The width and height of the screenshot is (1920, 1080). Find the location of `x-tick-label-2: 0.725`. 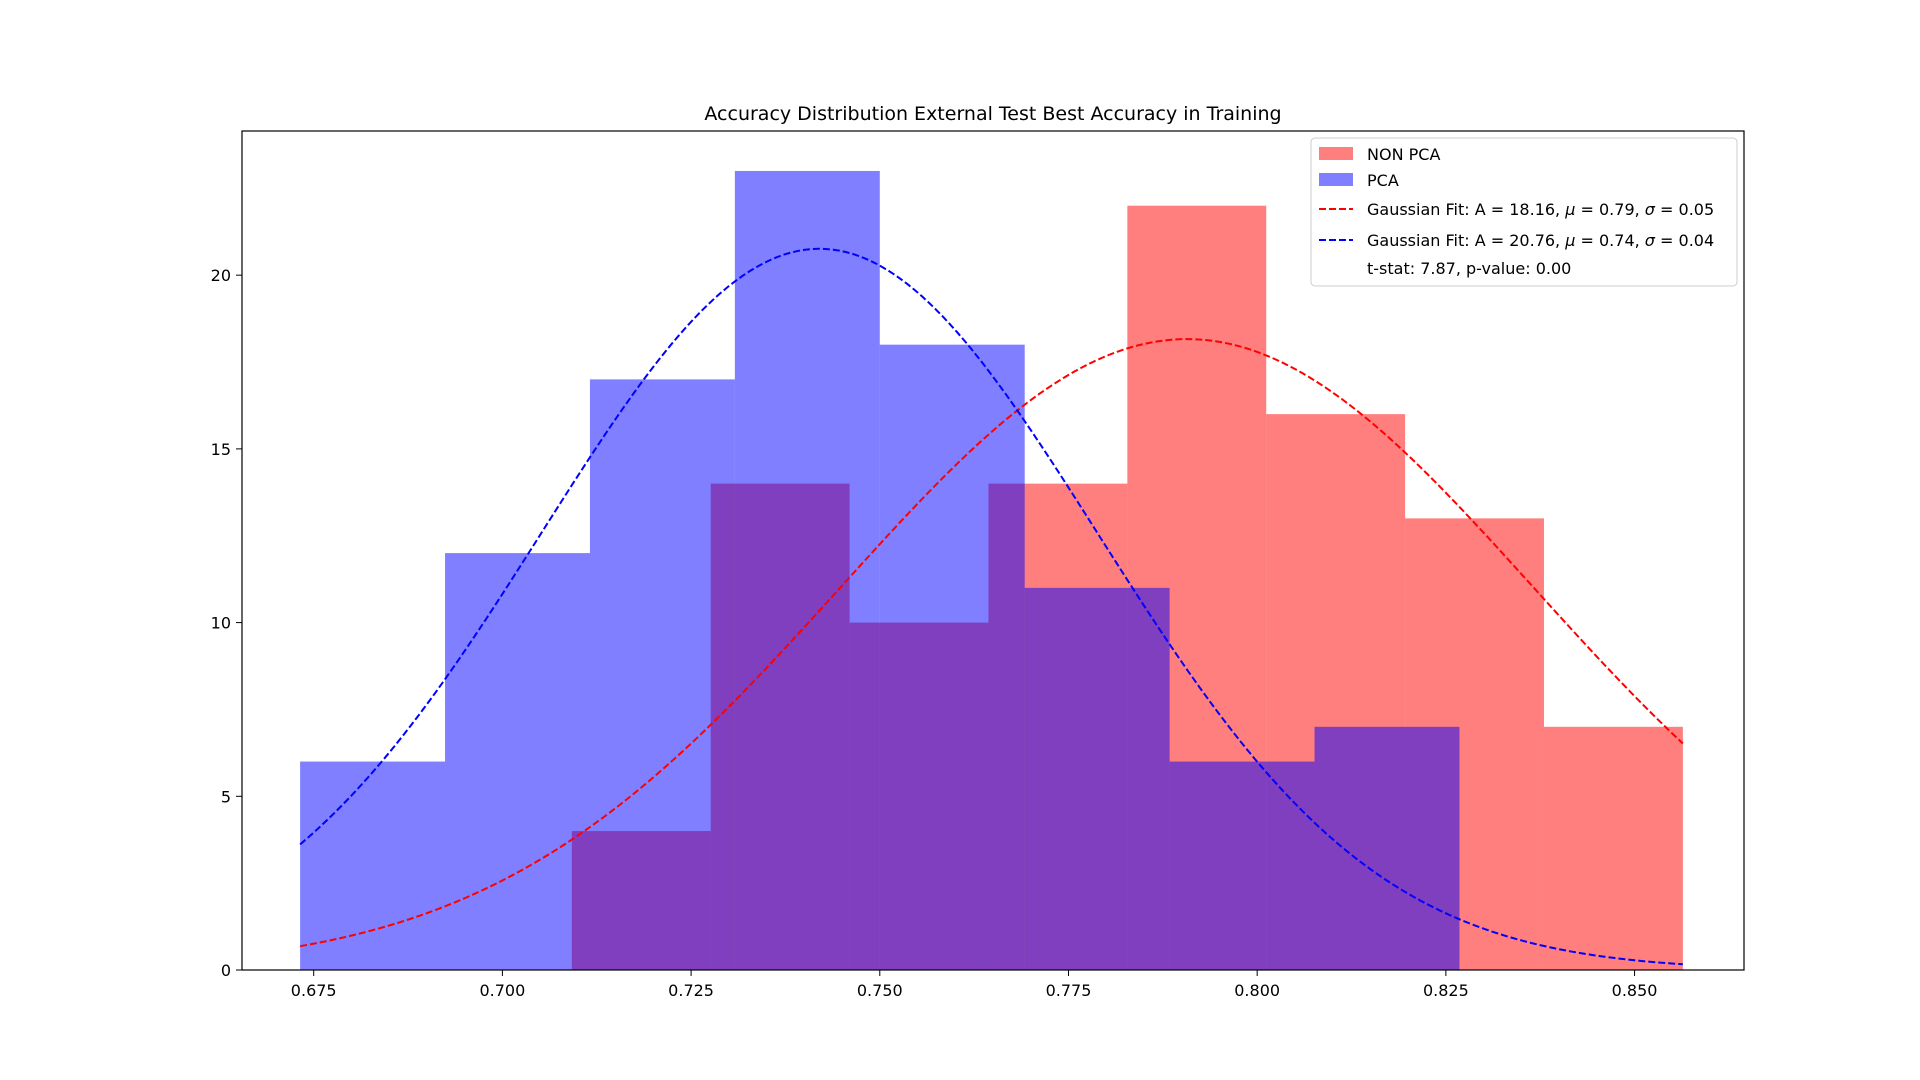

x-tick-label-2: 0.725 is located at coordinates (691, 990).